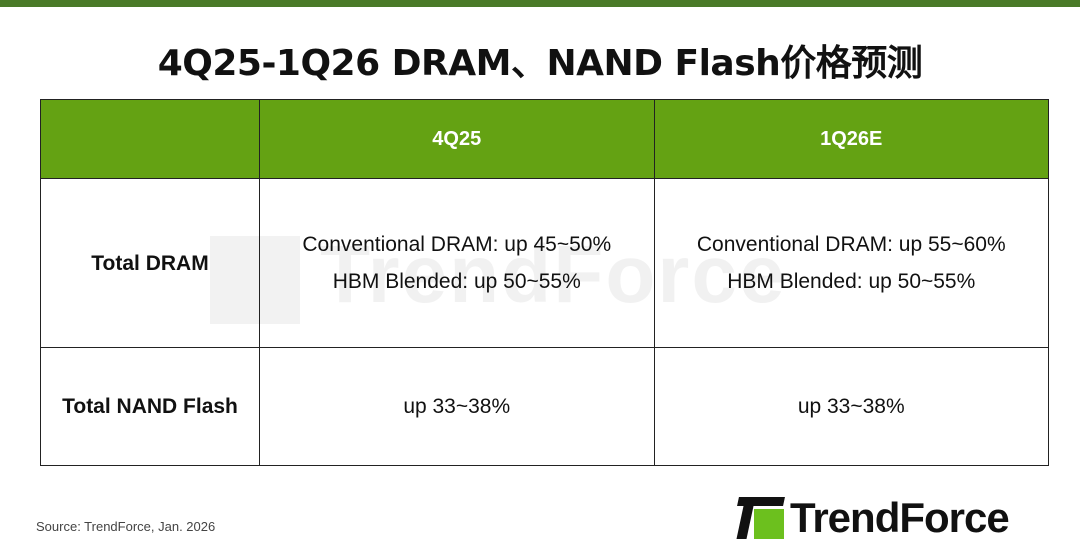  Describe the element at coordinates (457, 244) in the screenshot. I see `cell-line: Conventional DRAM: up 45~50%` at that location.